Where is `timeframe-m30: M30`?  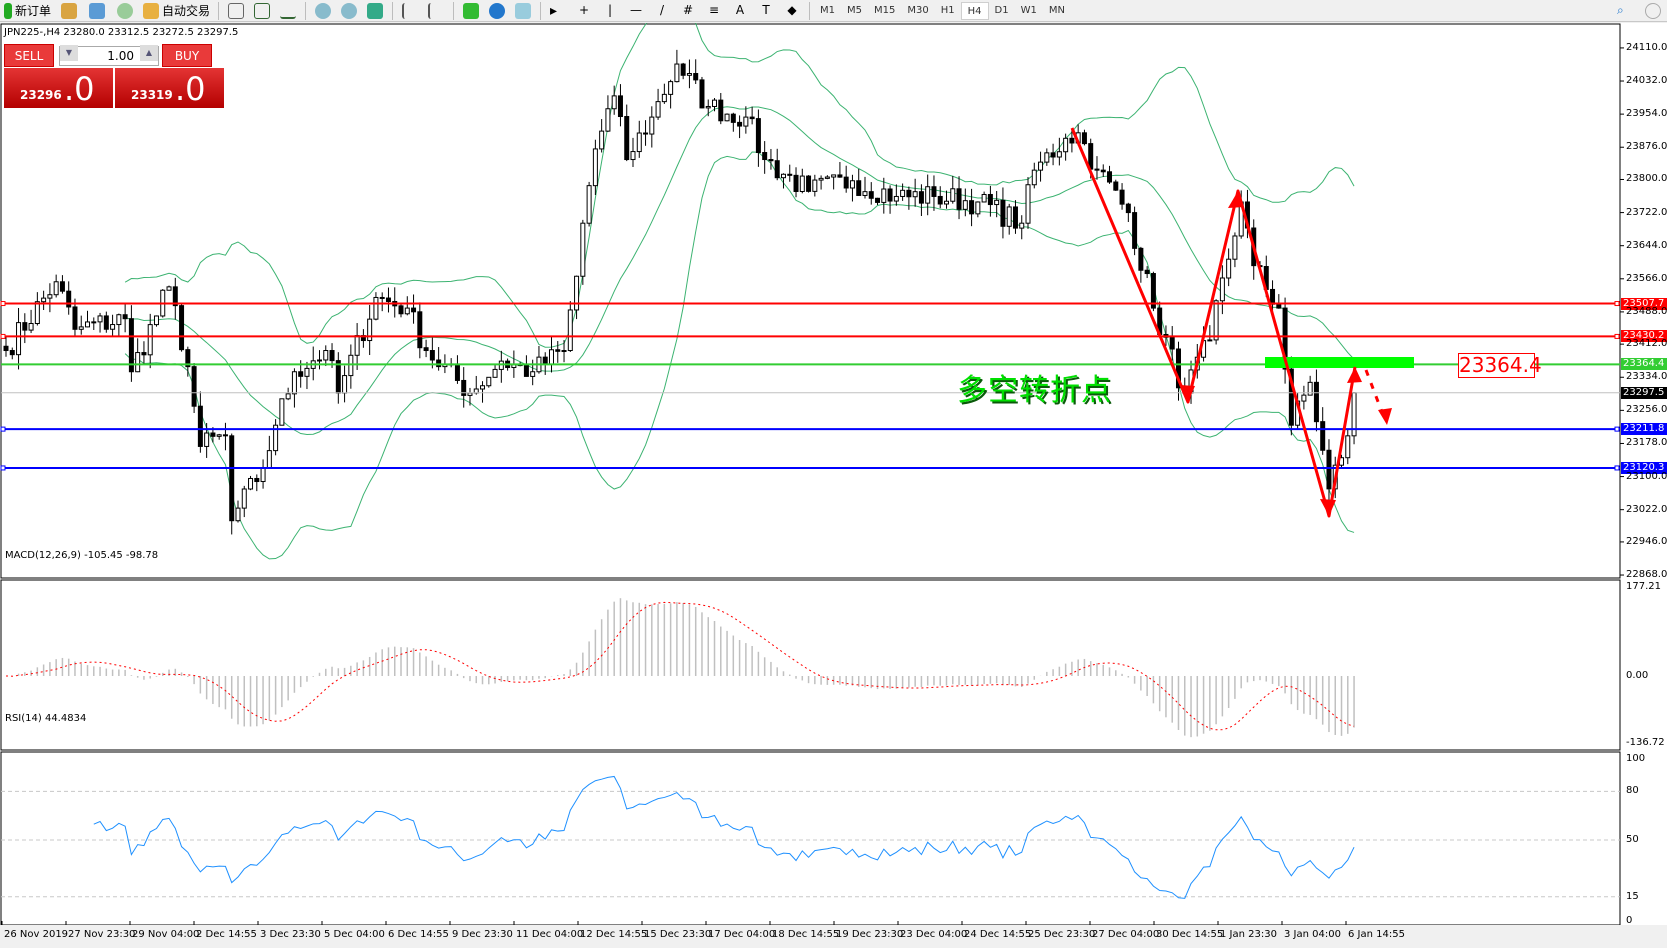 timeframe-m30: M30 is located at coordinates (918, 10).